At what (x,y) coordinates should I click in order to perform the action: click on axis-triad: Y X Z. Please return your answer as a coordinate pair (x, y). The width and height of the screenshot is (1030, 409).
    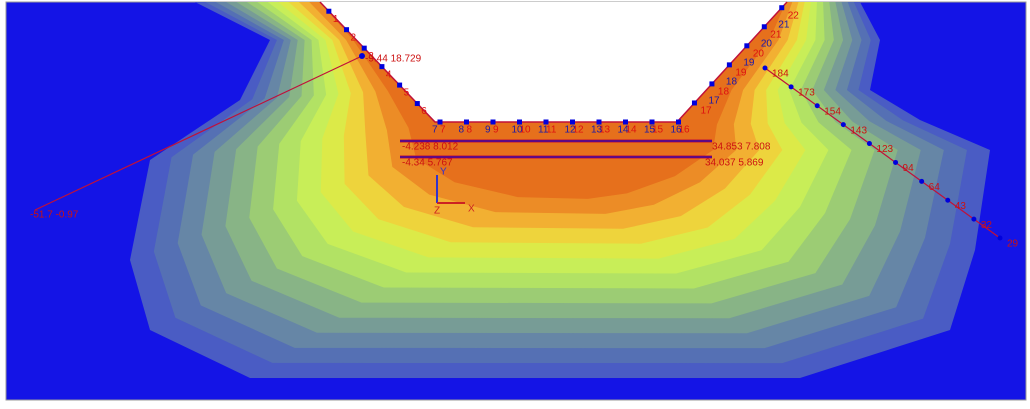
    Looking at the image, I should click on (454, 192).